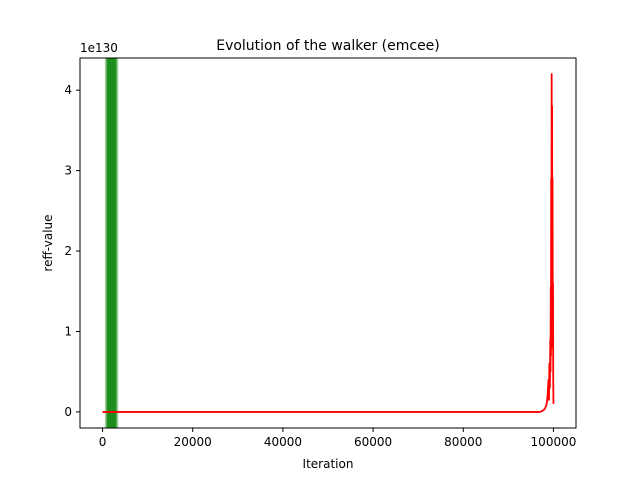  What do you see at coordinates (48, 242) in the screenshot?
I see `y-axis-label: reff-value` at bounding box center [48, 242].